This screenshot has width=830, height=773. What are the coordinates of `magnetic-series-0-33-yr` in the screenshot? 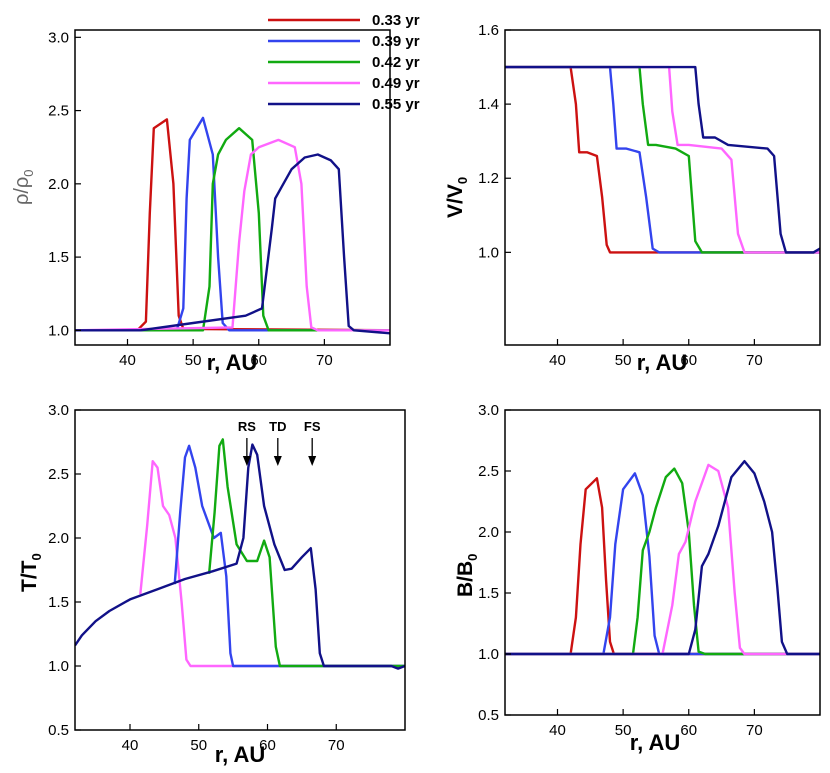 It's located at (662, 566).